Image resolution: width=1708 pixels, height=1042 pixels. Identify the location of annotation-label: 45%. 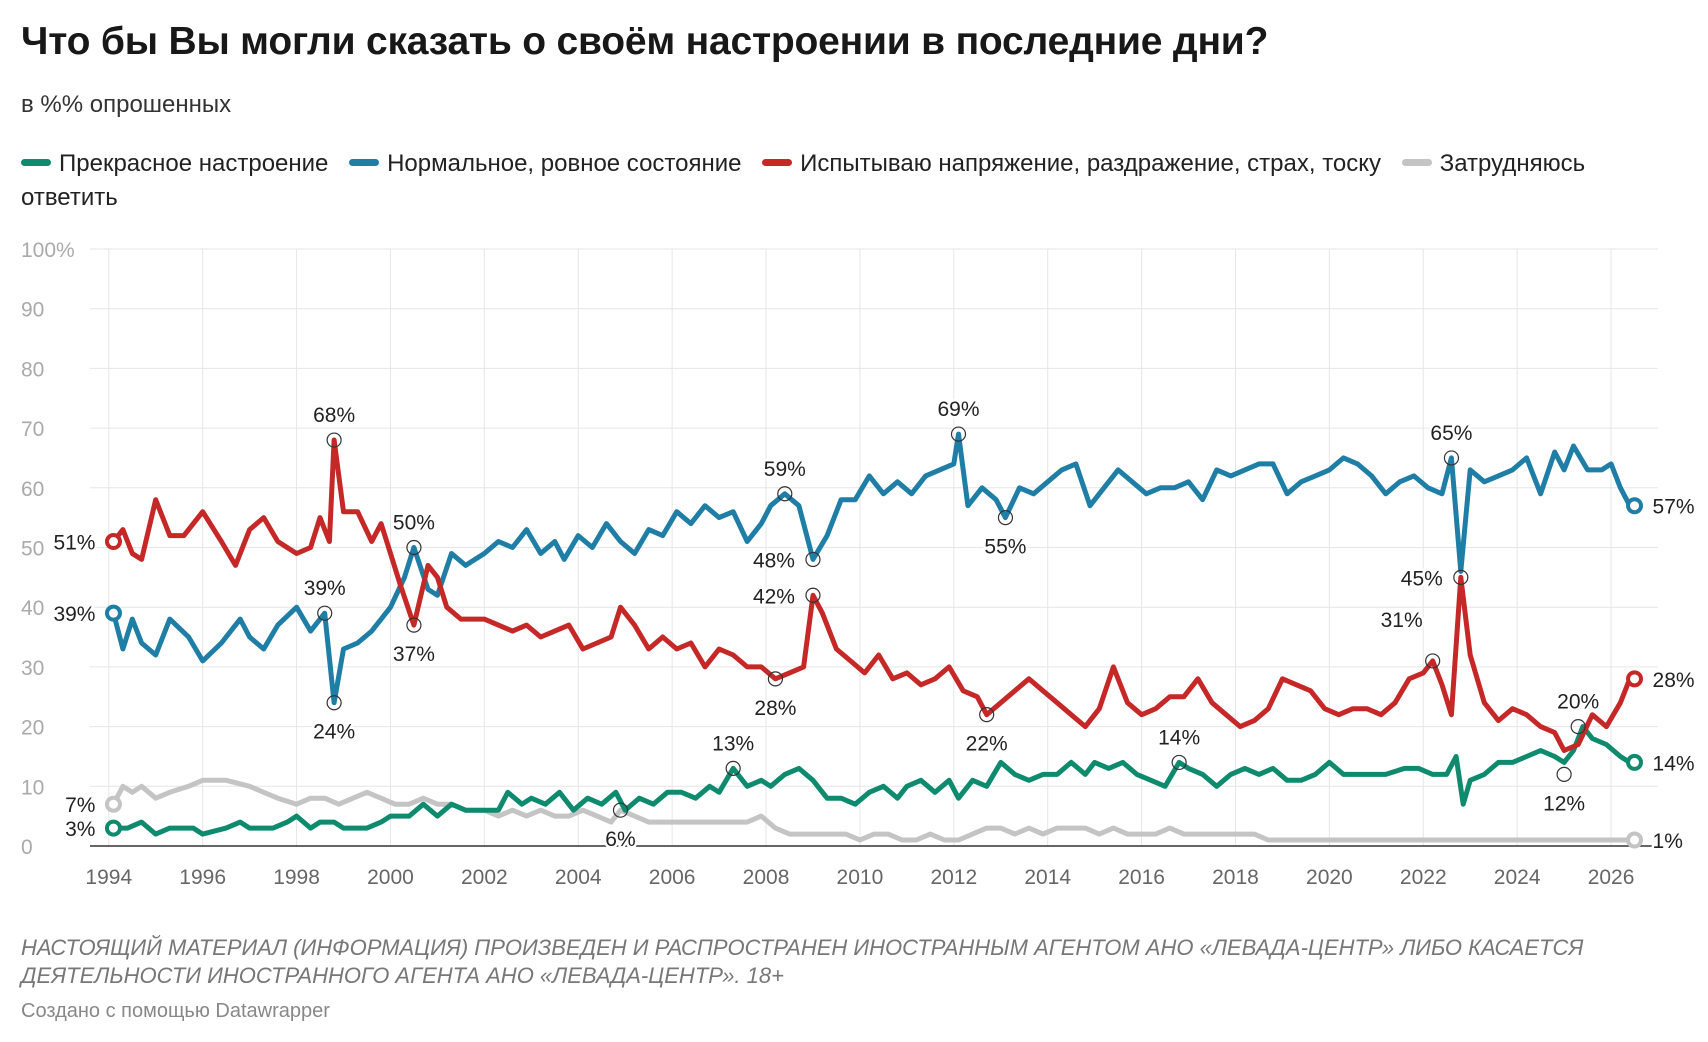
(1422, 578).